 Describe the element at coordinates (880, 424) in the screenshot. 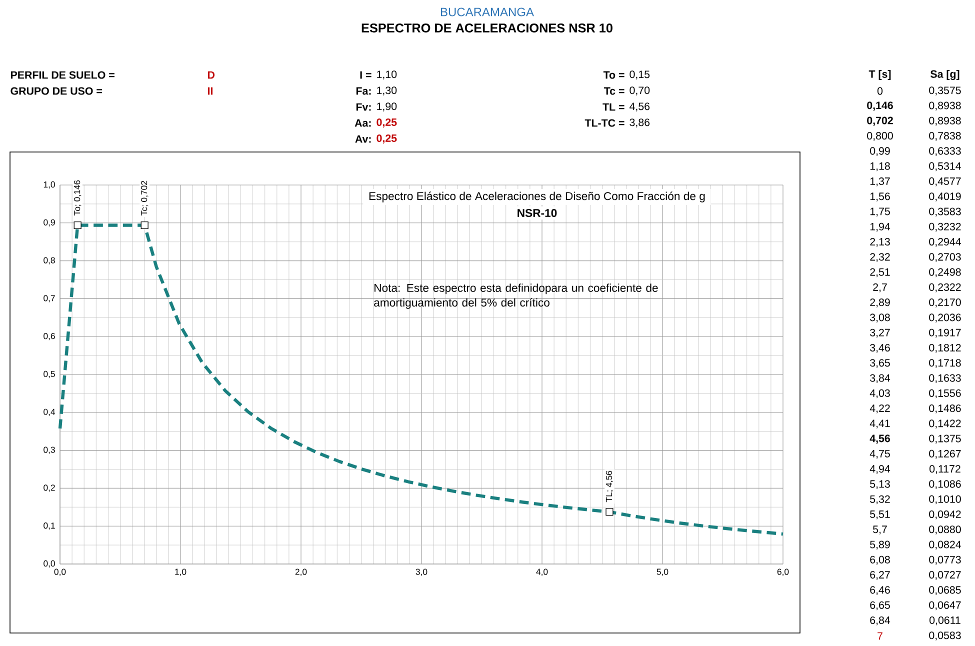

I see `text: 4,41` at that location.